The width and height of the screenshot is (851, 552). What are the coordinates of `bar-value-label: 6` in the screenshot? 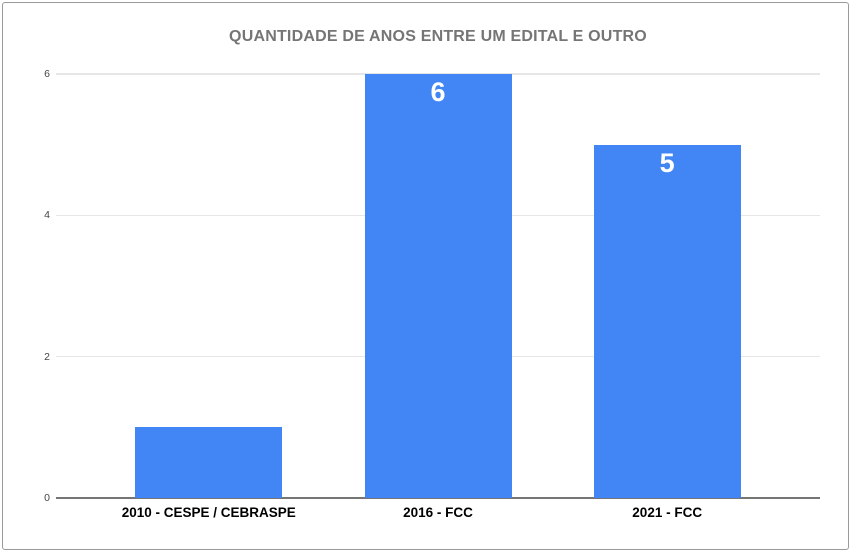 It's located at (438, 92).